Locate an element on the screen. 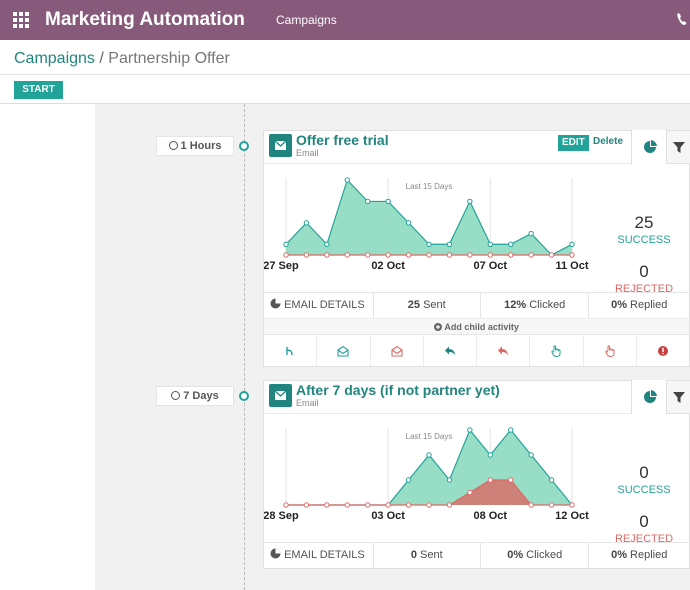 The height and width of the screenshot is (590, 690). reply-icon is located at coordinates (503, 350).